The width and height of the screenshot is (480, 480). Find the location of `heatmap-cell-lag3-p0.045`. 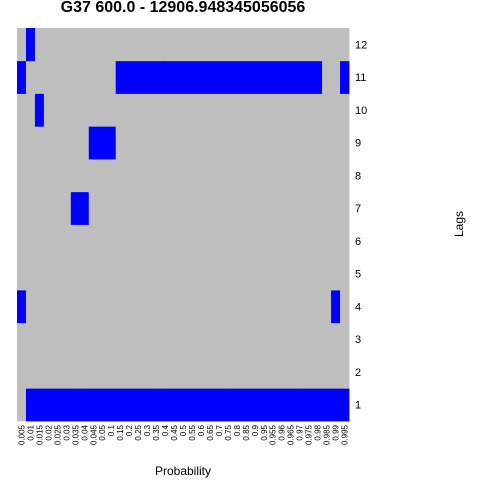

heatmap-cell-lag3-p0.045 is located at coordinates (93, 339).